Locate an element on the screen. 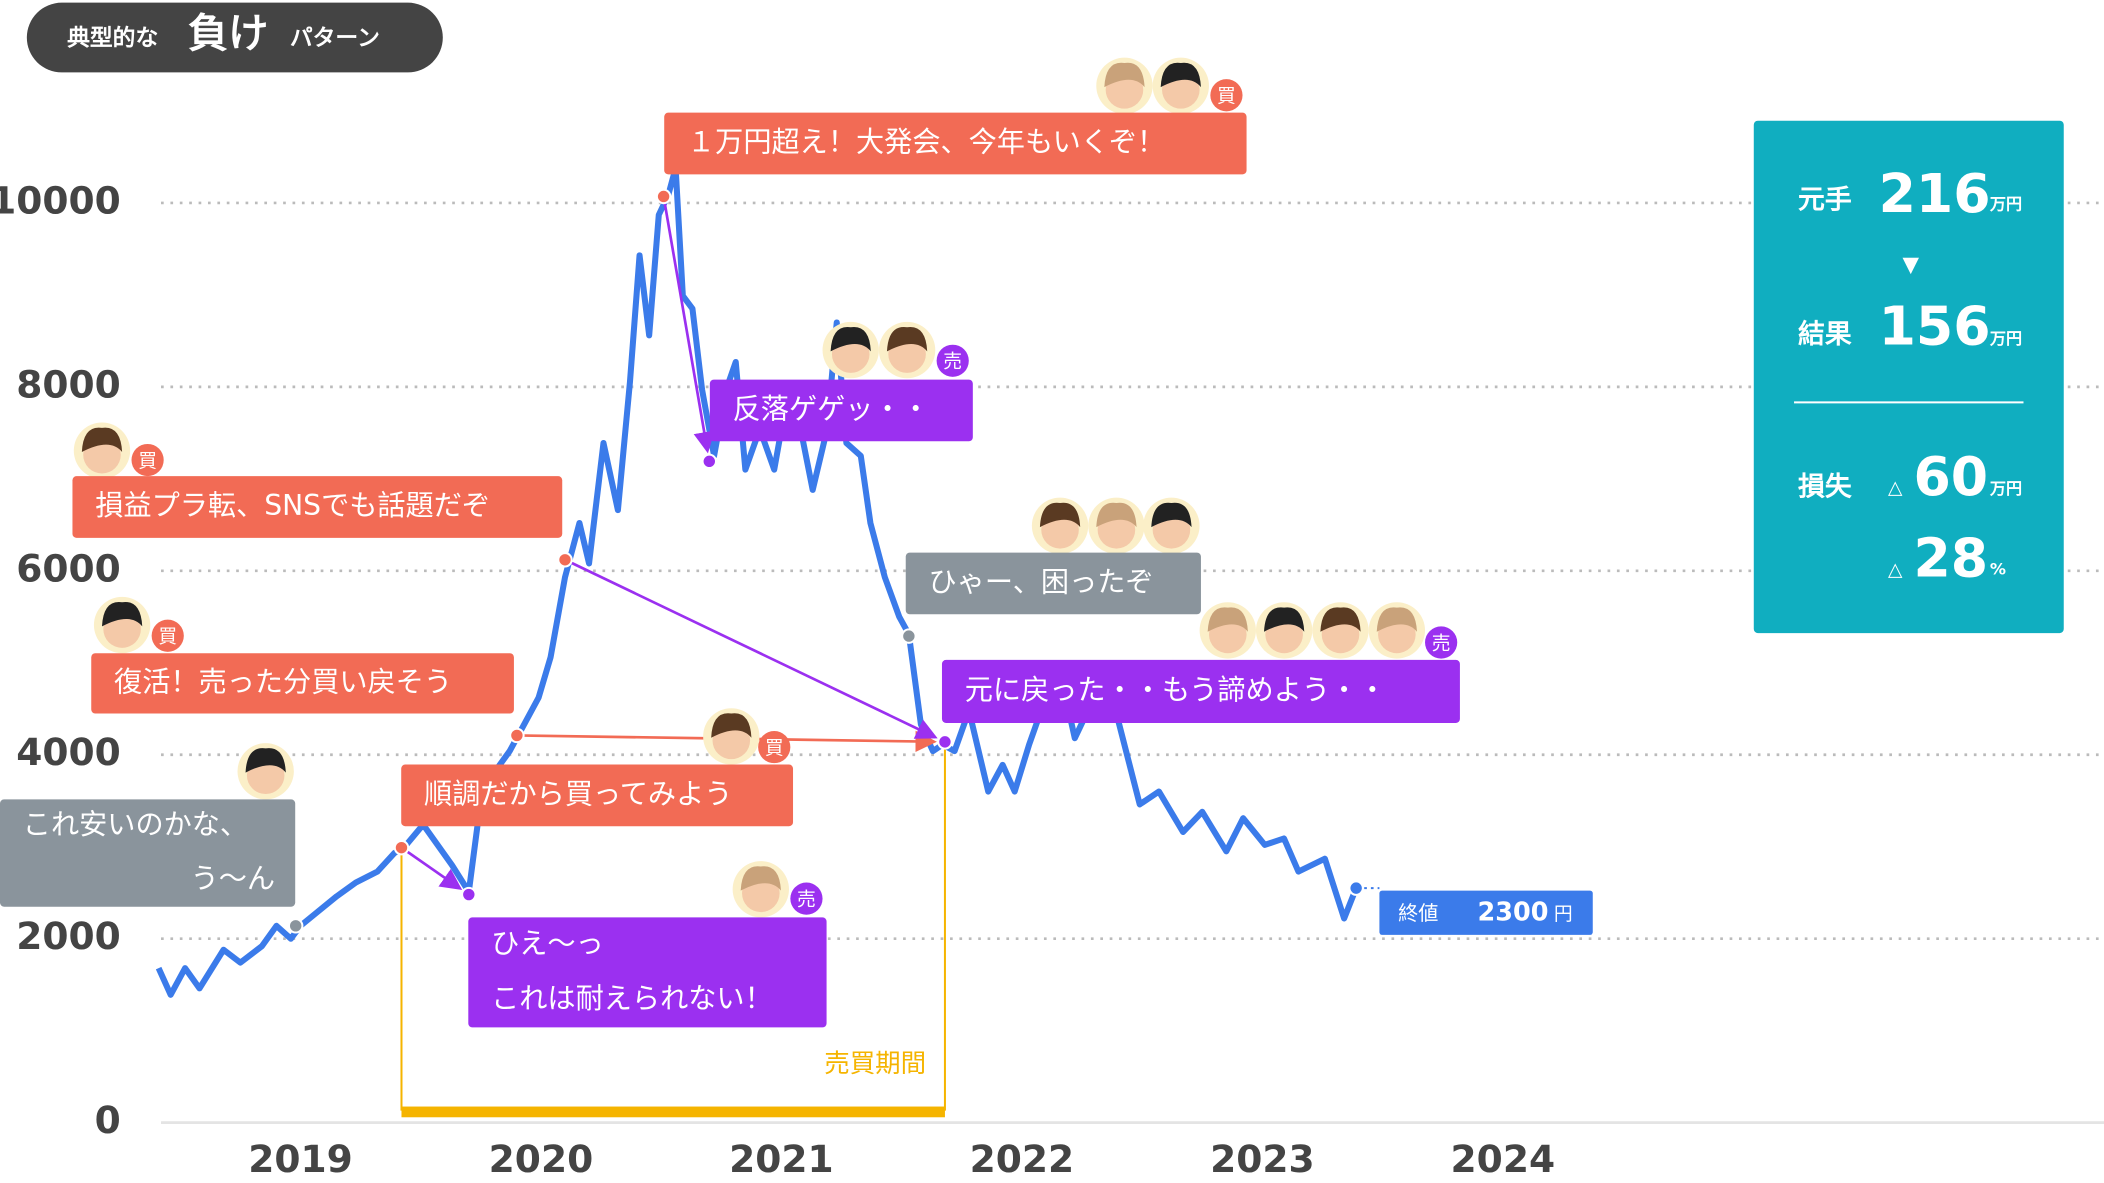 This screenshot has width=2104, height=1183. summary-value: 60 is located at coordinates (1950, 476).